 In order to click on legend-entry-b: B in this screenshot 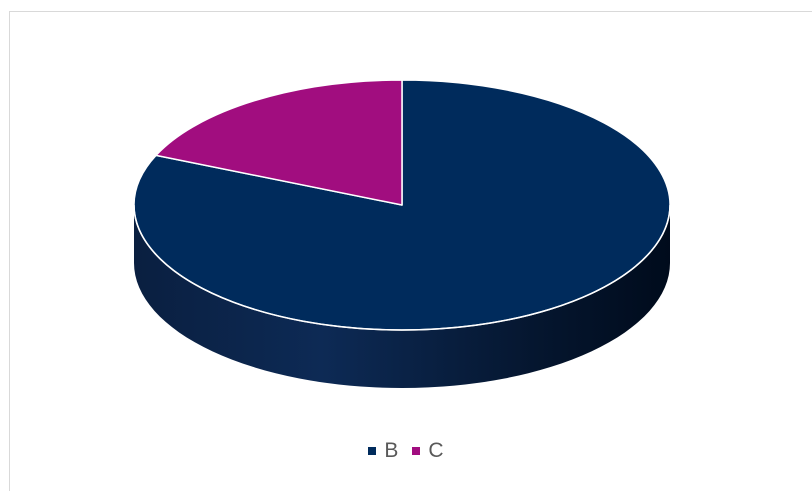, I will do `click(383, 451)`.